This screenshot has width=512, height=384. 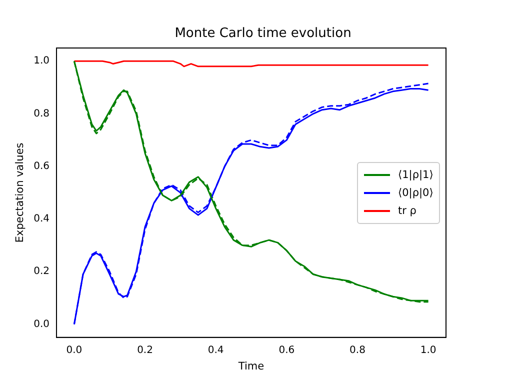 I want to click on y-tick-label: 0.8, so click(x=42, y=114).